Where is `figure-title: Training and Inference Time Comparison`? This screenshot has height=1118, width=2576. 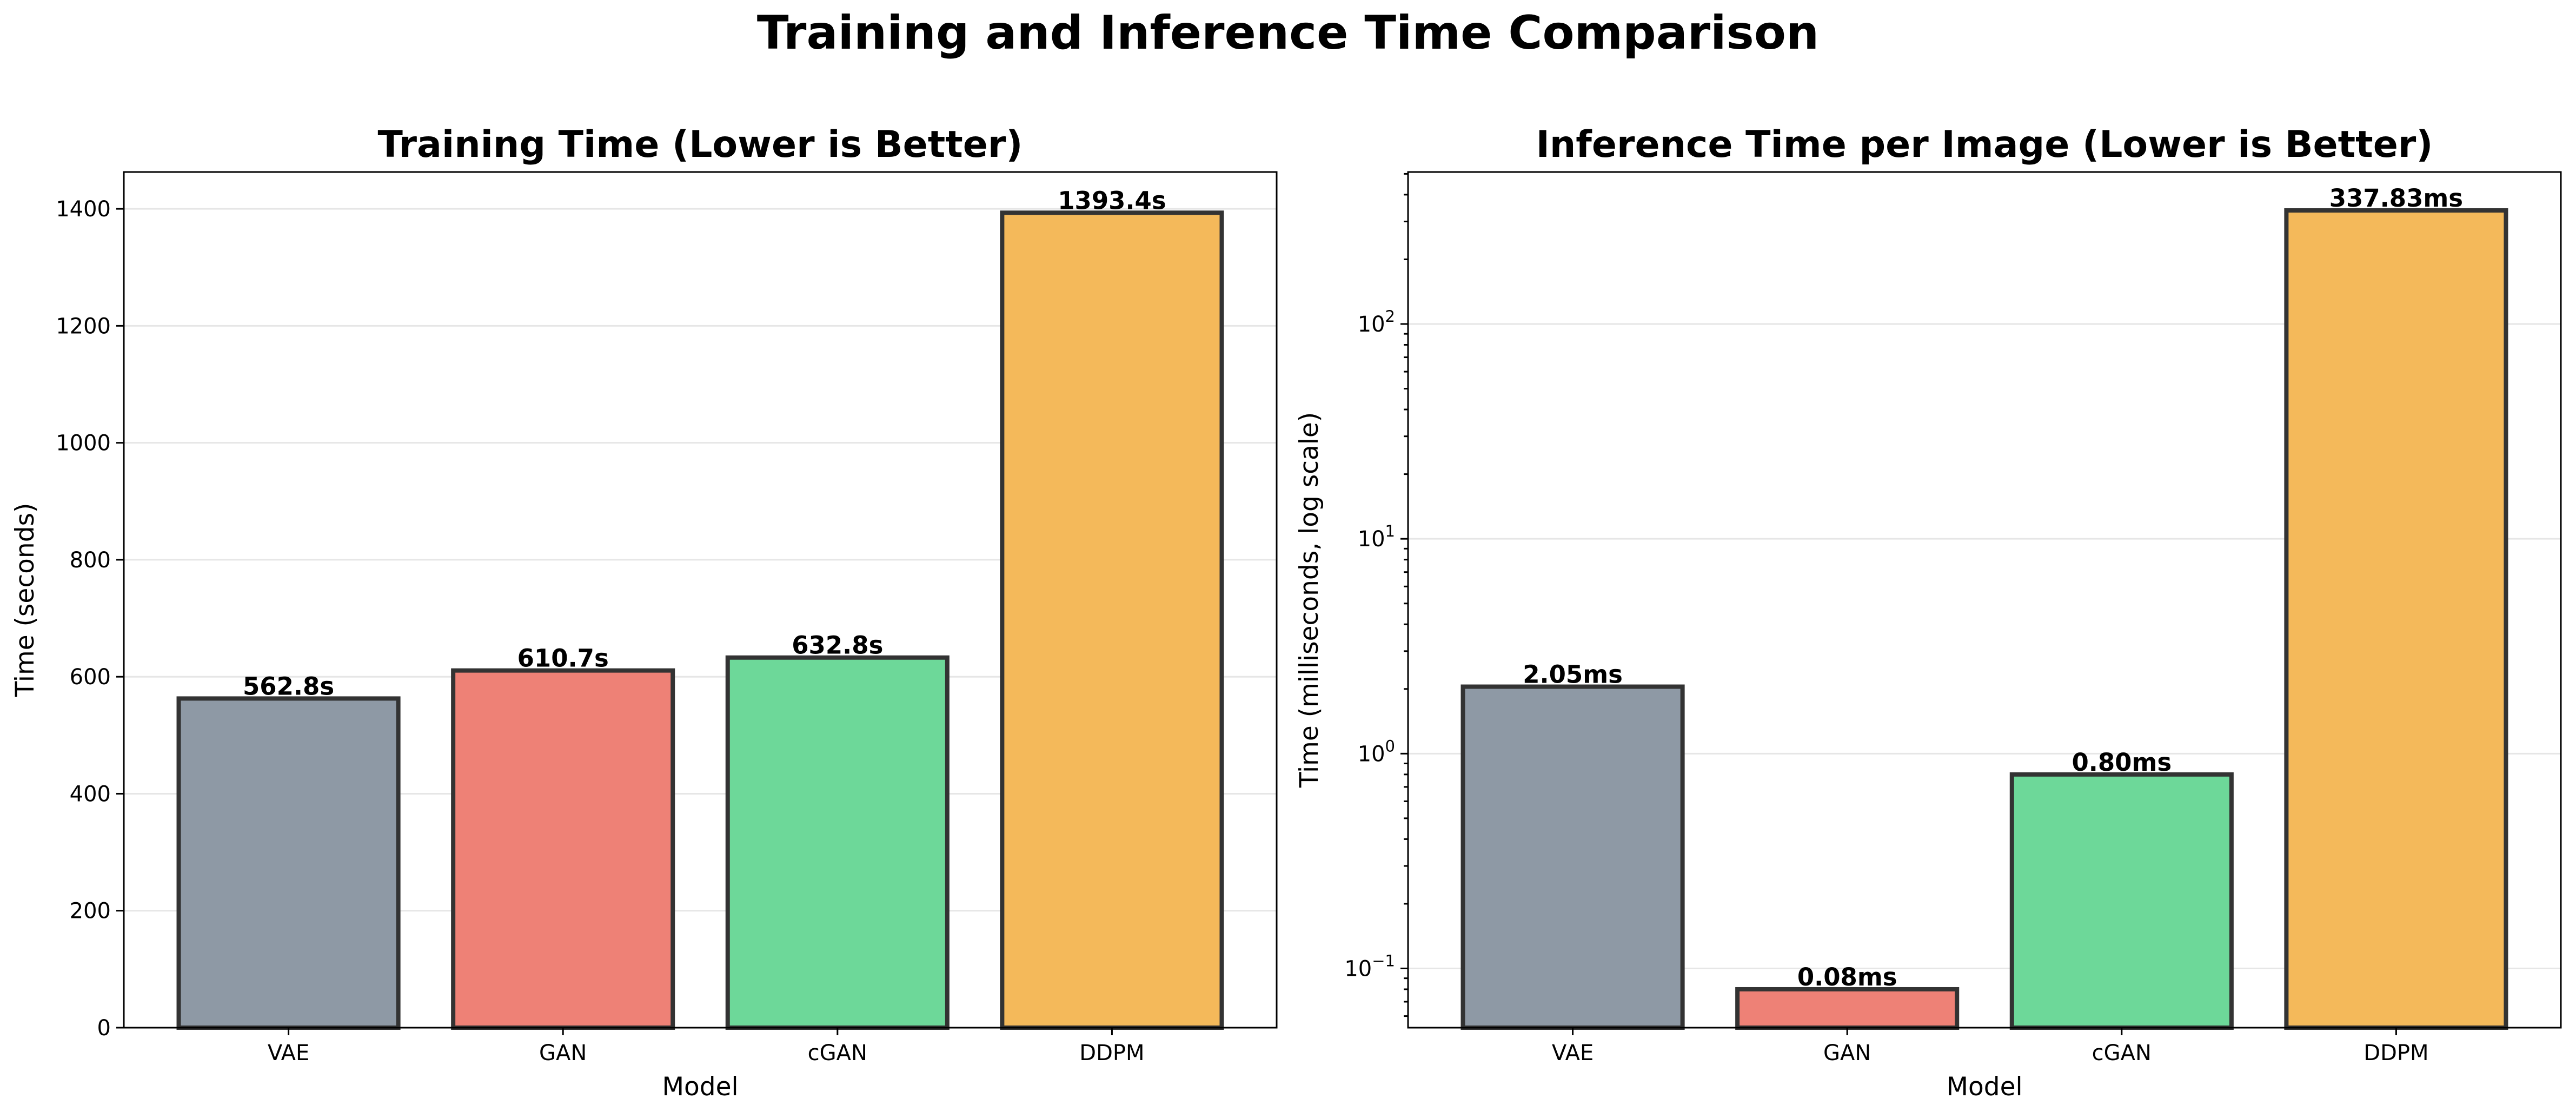
figure-title: Training and Inference Time Comparison is located at coordinates (1288, 33).